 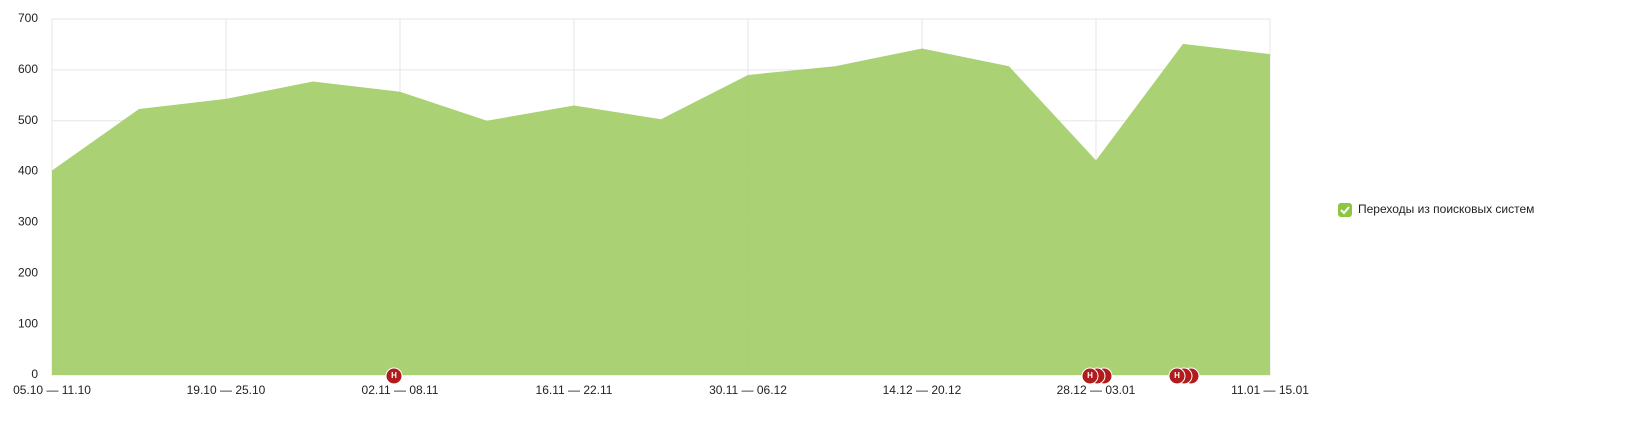 I want to click on x-tick-label: 16.11 — 22.11, so click(x=574, y=390).